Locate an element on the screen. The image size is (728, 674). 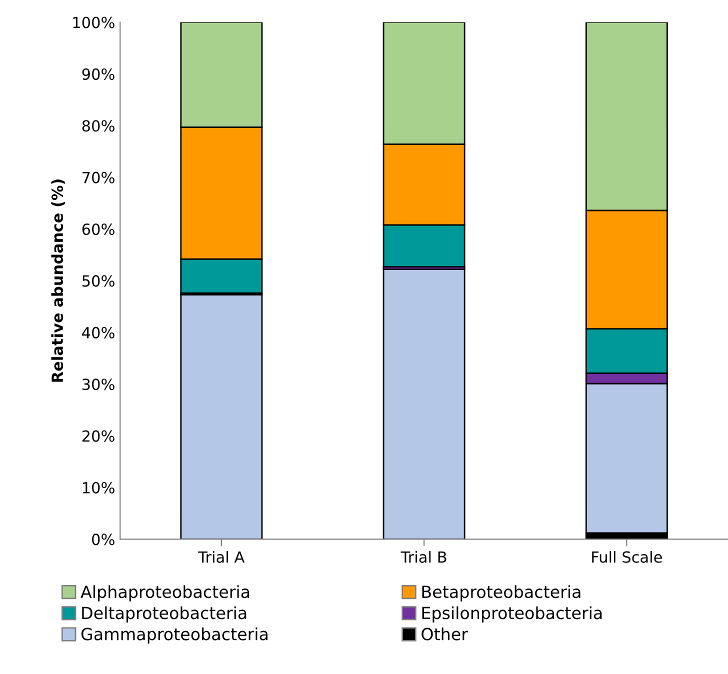
legend-label: Betaproteobacteria is located at coordinates (501, 593).